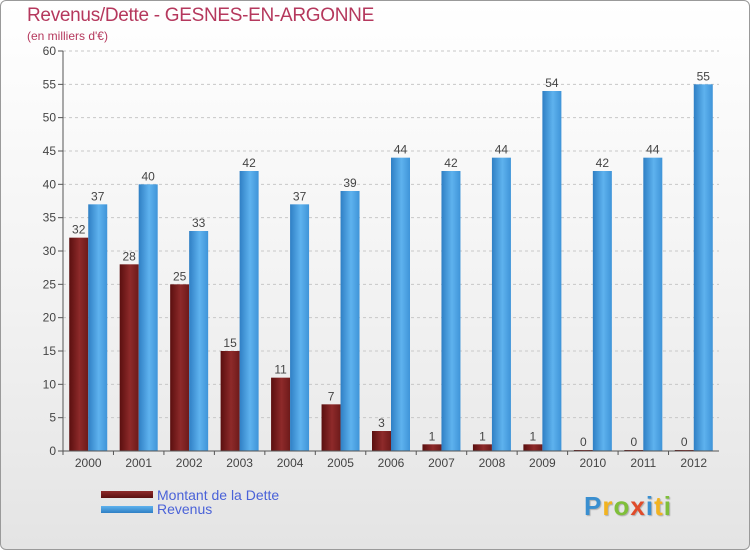 This screenshot has width=750, height=550. What do you see at coordinates (50, 151) in the screenshot?
I see `y-tick-label: 45` at bounding box center [50, 151].